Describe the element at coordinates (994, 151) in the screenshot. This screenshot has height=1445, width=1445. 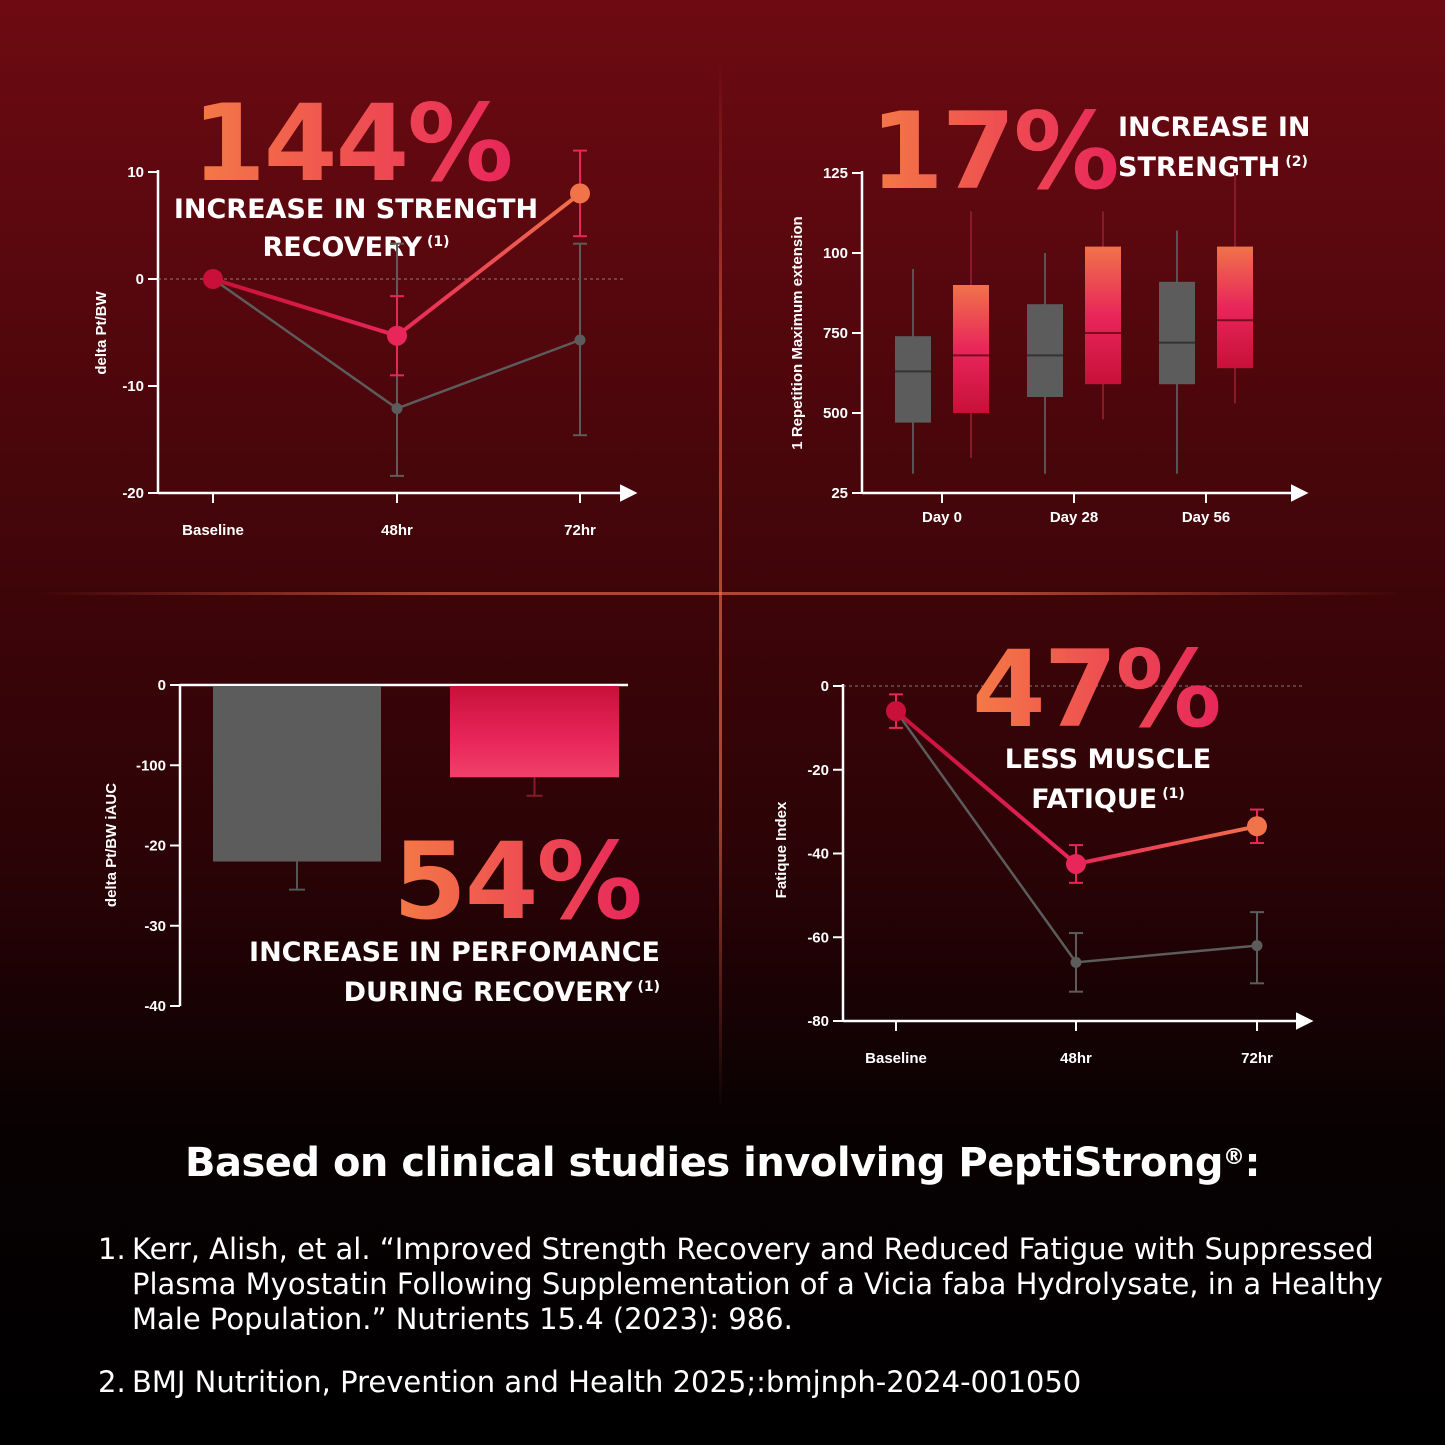
I see `one-rep-max-percent: 17%` at that location.